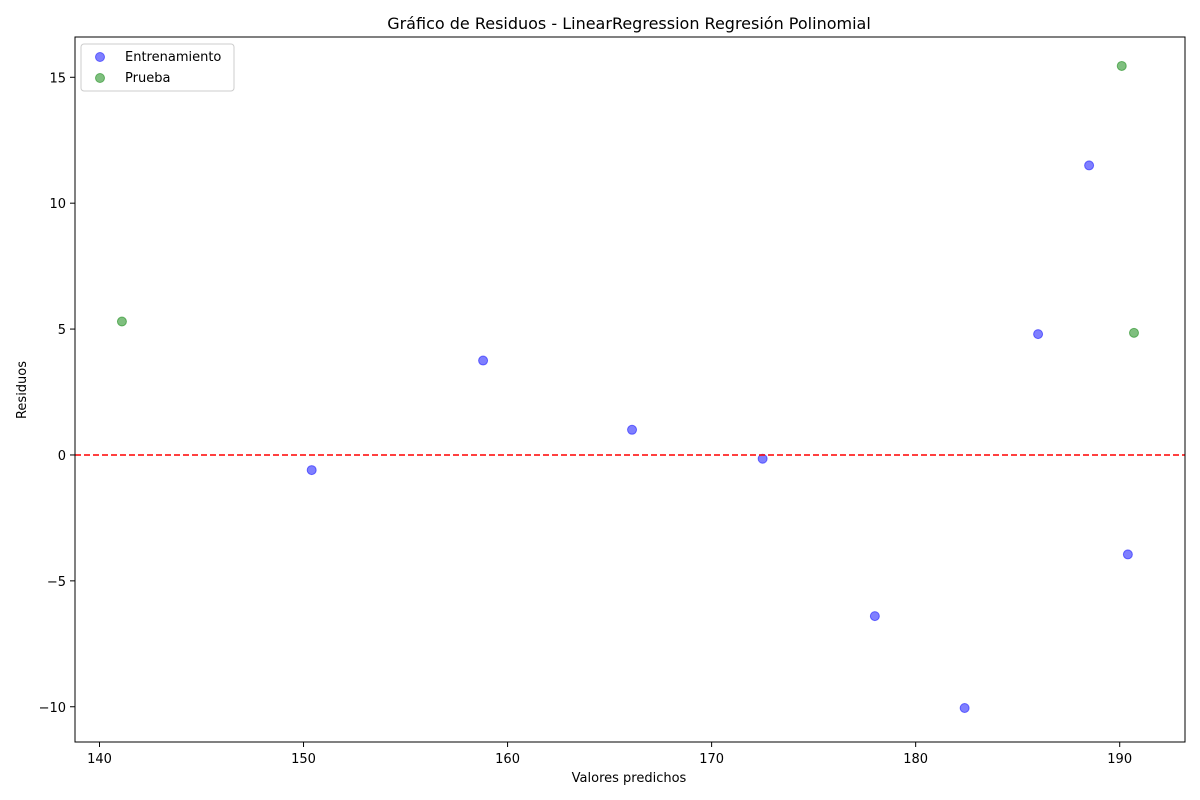  What do you see at coordinates (57, 78) in the screenshot?
I see `y-tick-label: 15` at bounding box center [57, 78].